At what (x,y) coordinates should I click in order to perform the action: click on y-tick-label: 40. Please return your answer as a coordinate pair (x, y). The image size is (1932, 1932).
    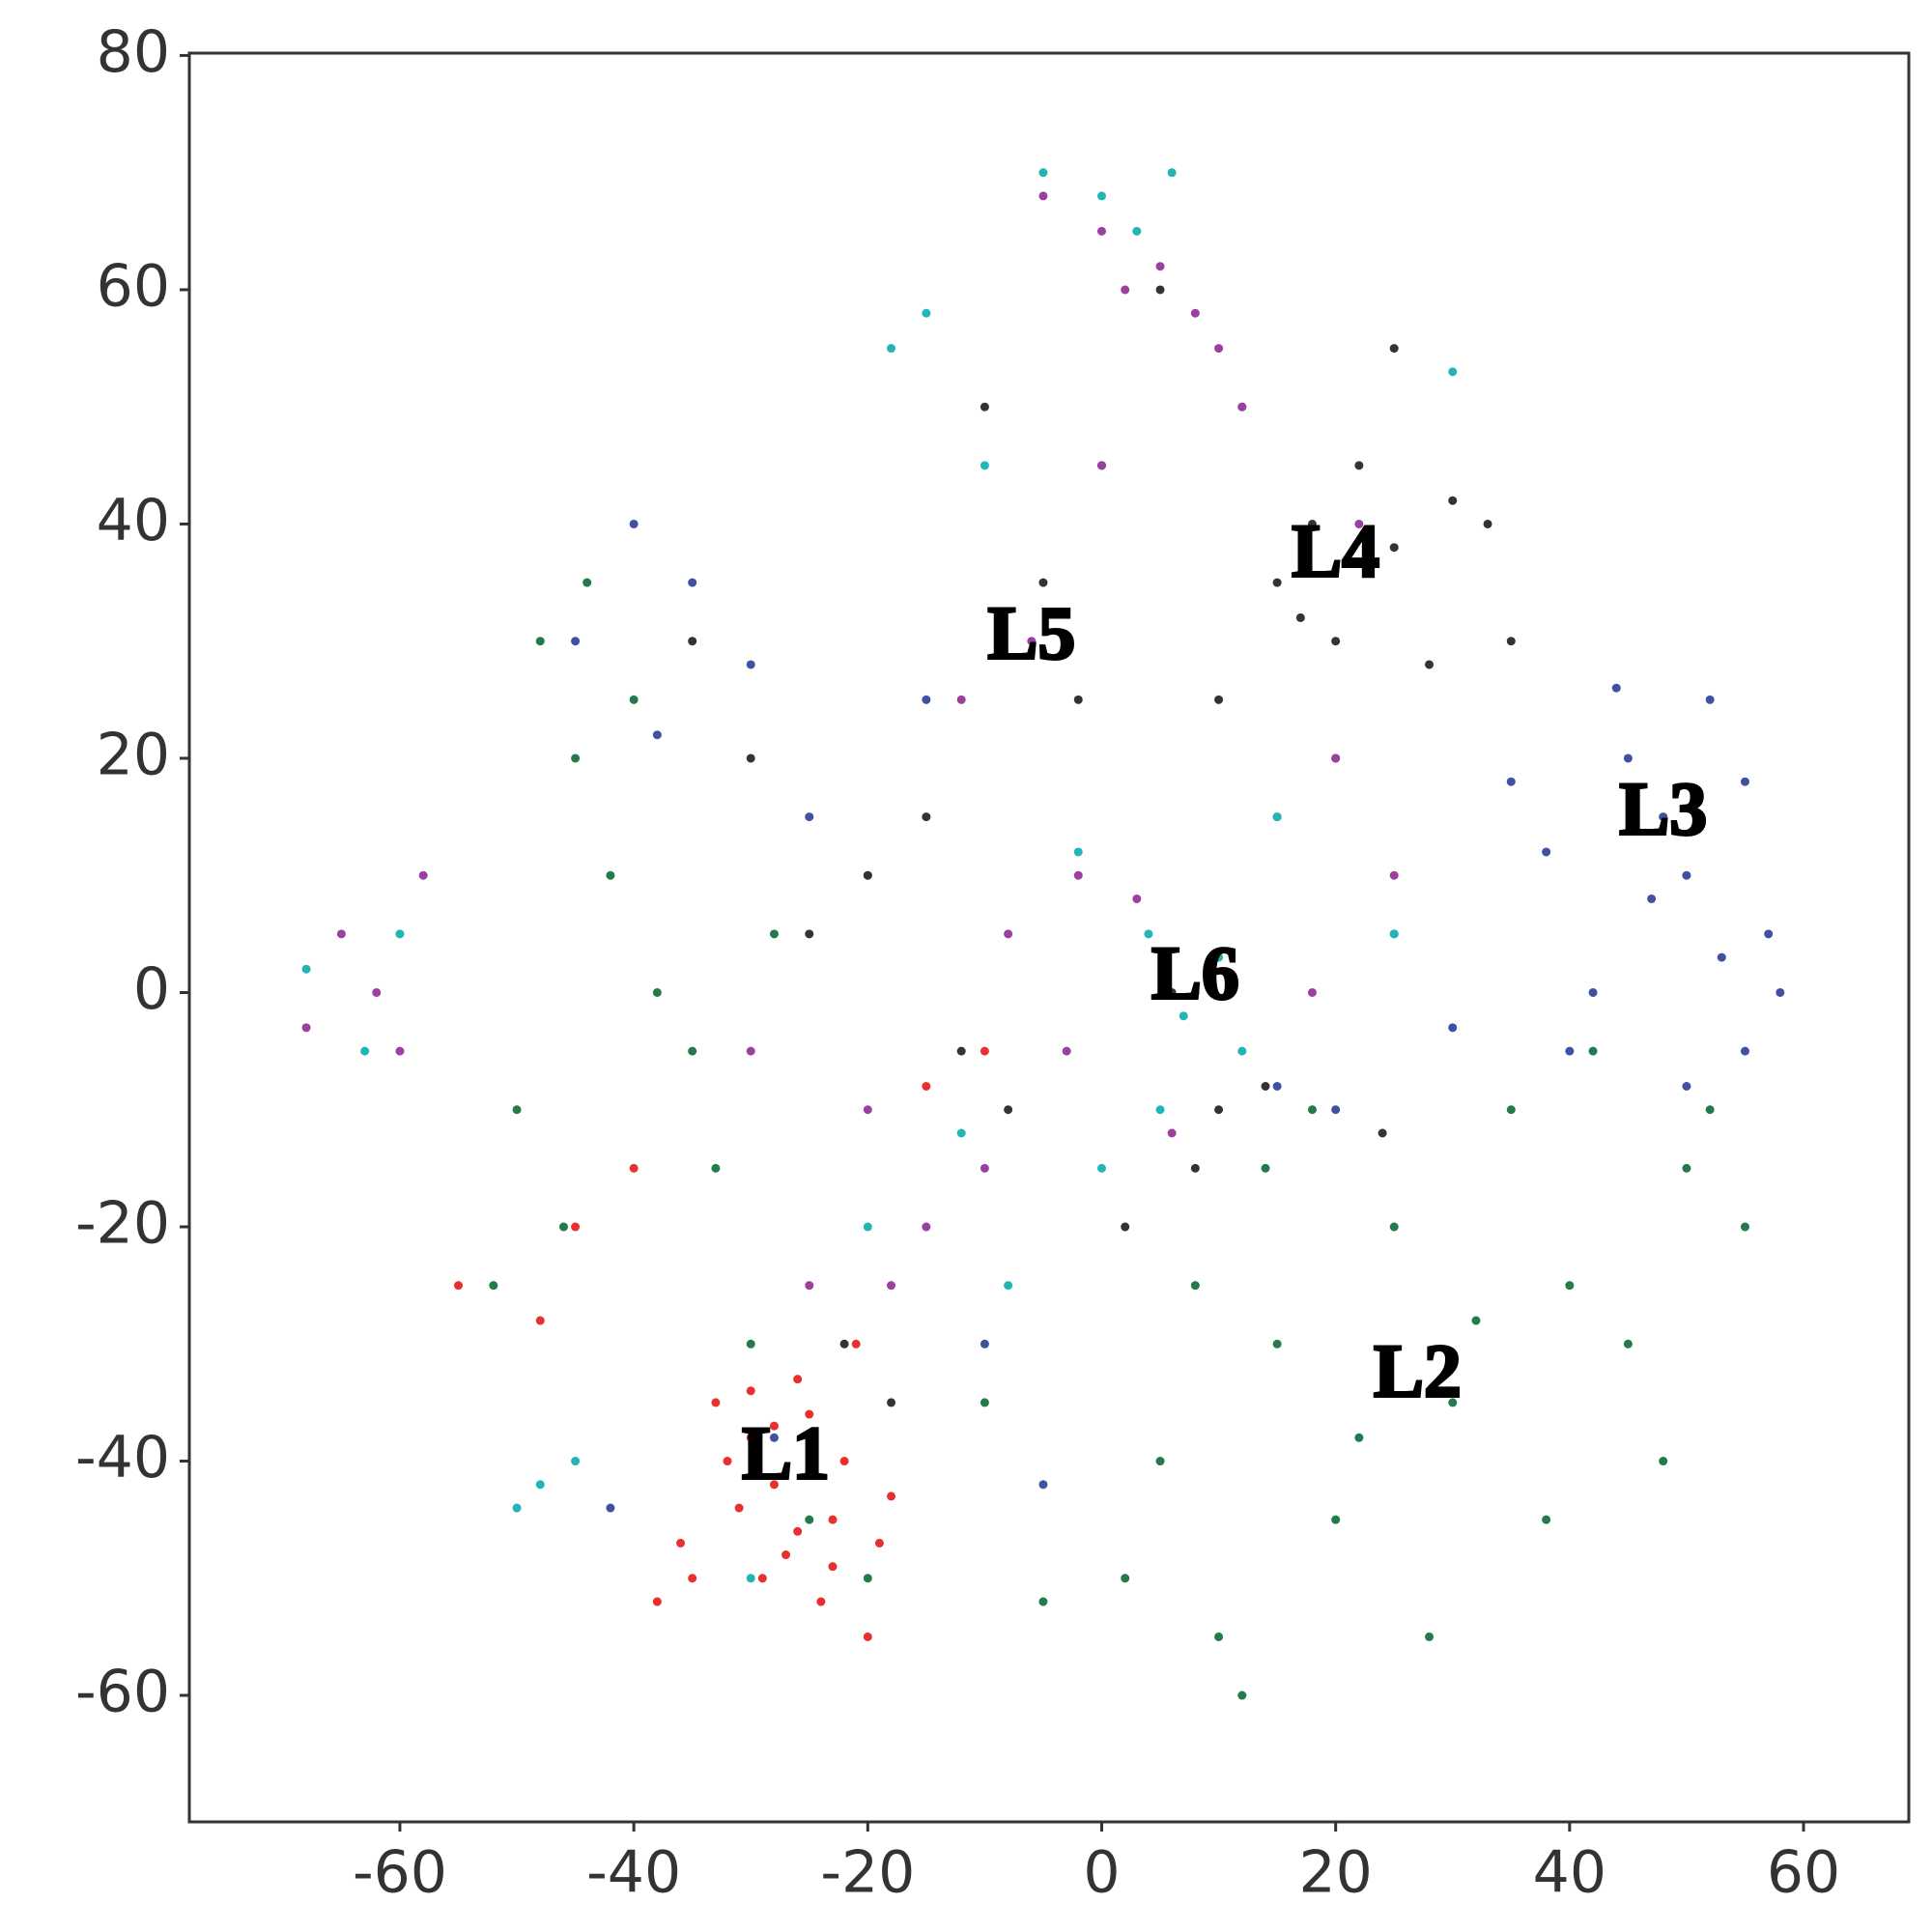
    Looking at the image, I should click on (133, 520).